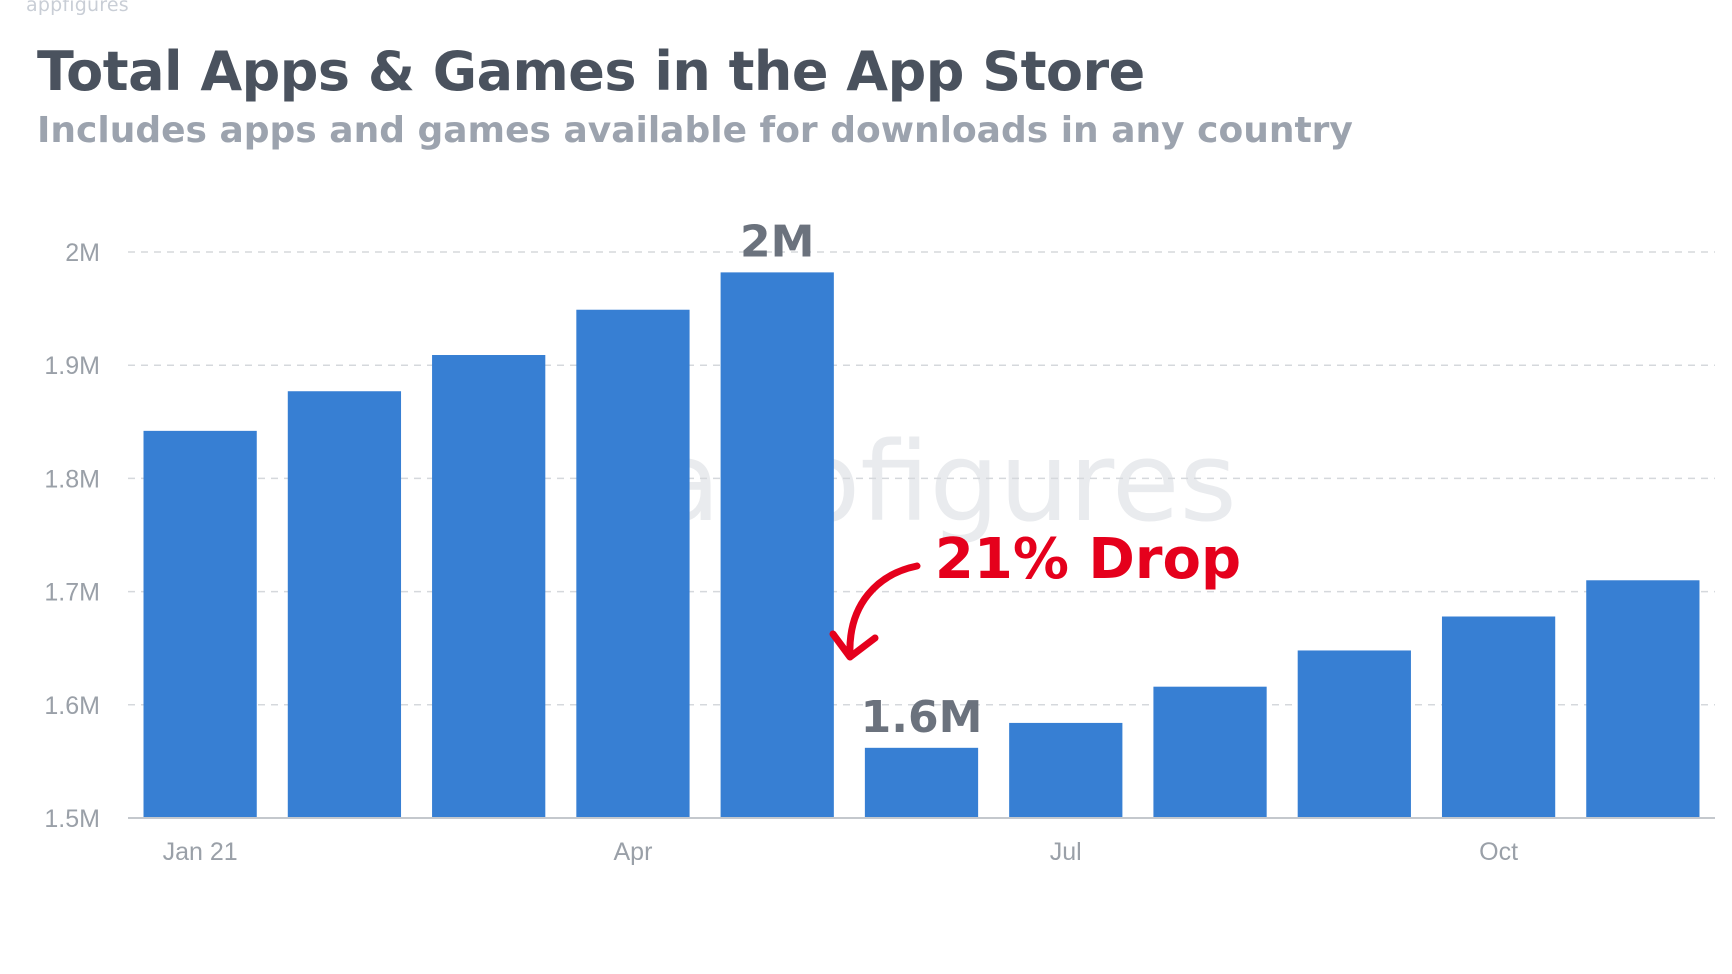  What do you see at coordinates (777, 241) in the screenshot?
I see `data-label: 2M` at bounding box center [777, 241].